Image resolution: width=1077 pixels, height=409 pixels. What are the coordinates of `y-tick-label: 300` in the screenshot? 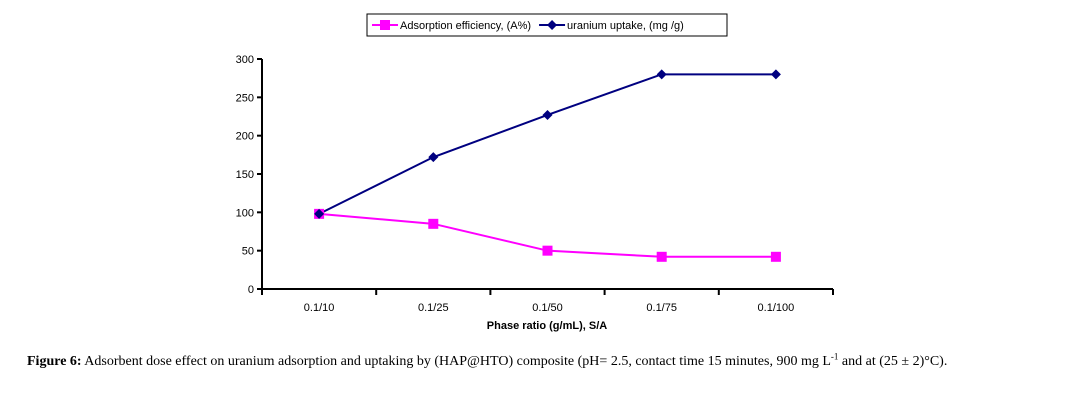 It's located at (245, 60).